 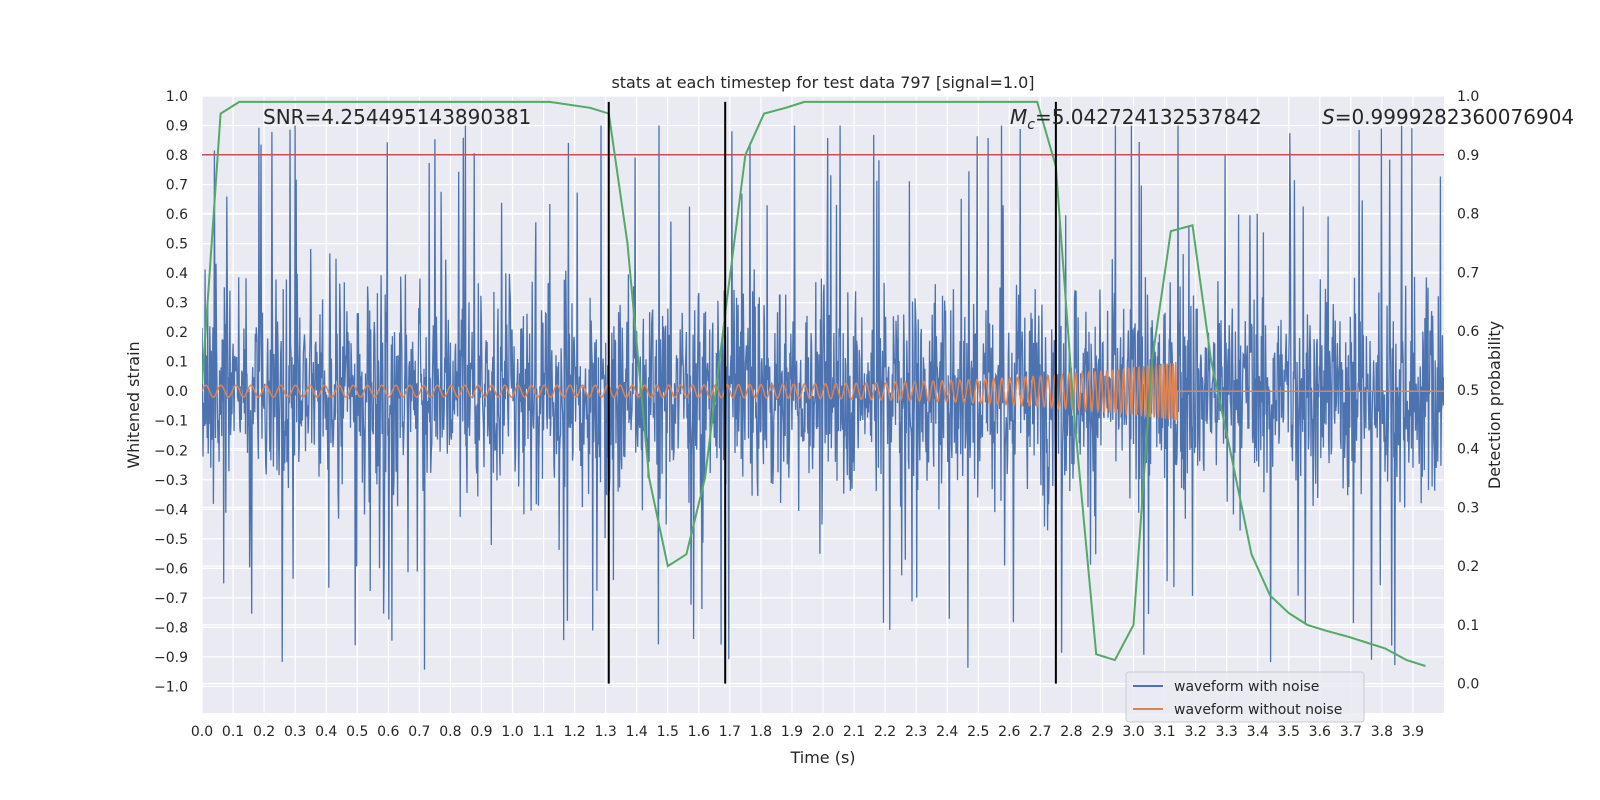 I want to click on y-right-tick-label: 0.5, so click(x=1468, y=391).